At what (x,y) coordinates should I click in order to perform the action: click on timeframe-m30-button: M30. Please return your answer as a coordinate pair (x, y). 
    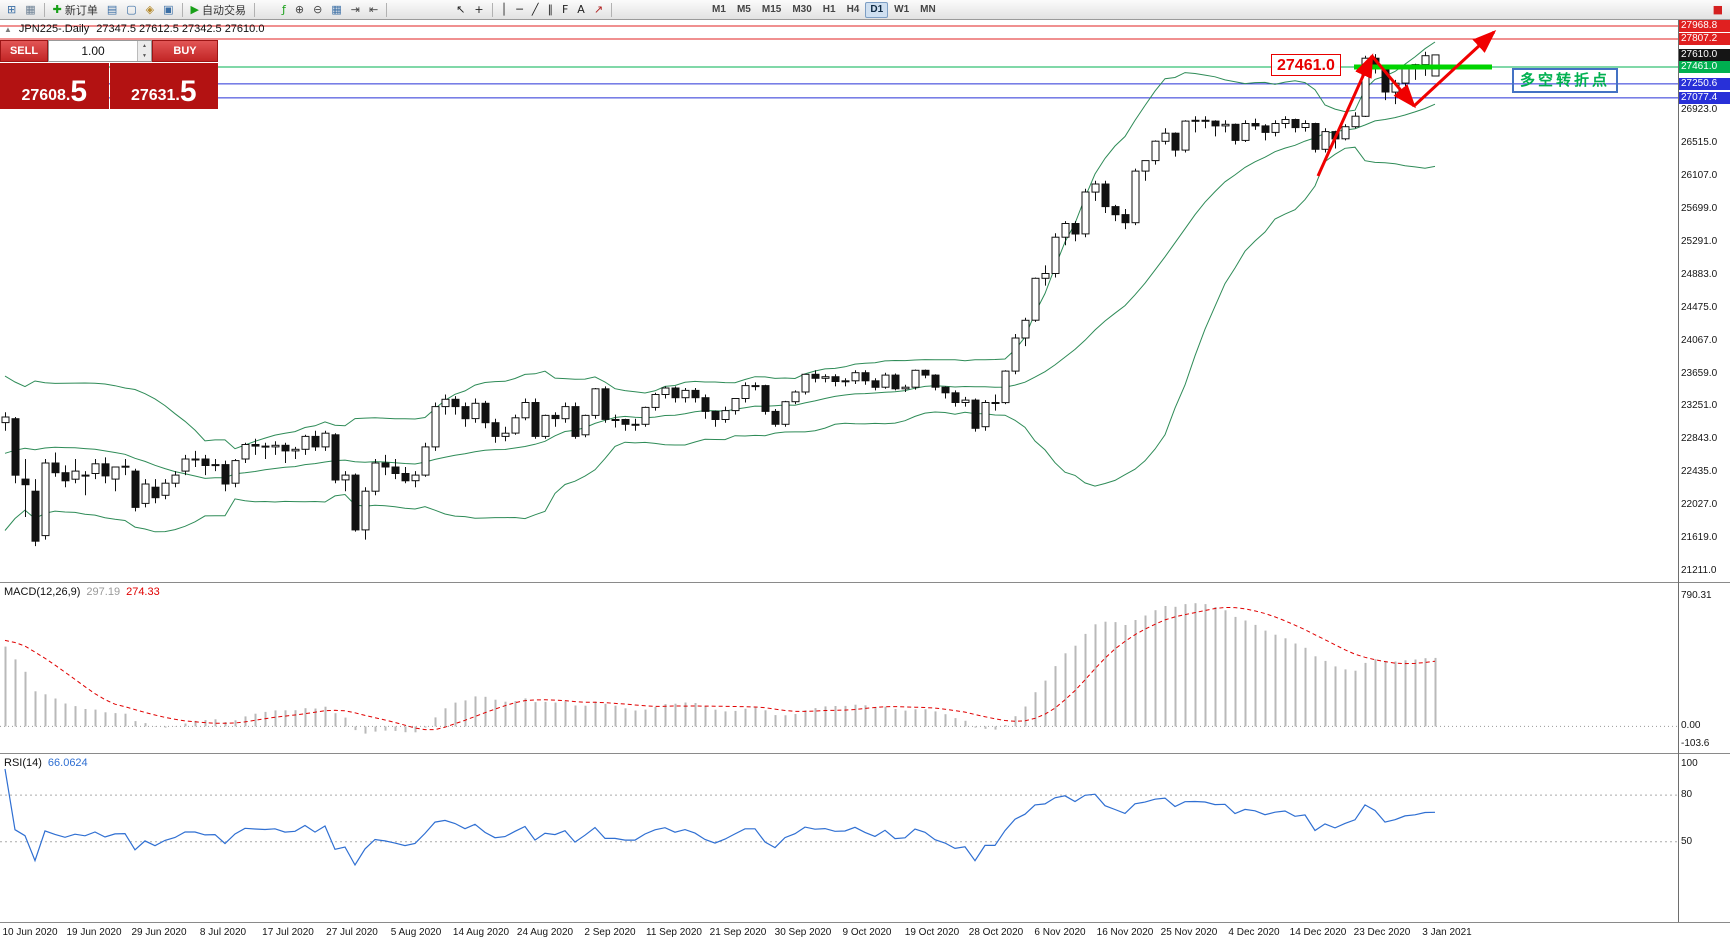
    Looking at the image, I should click on (802, 9).